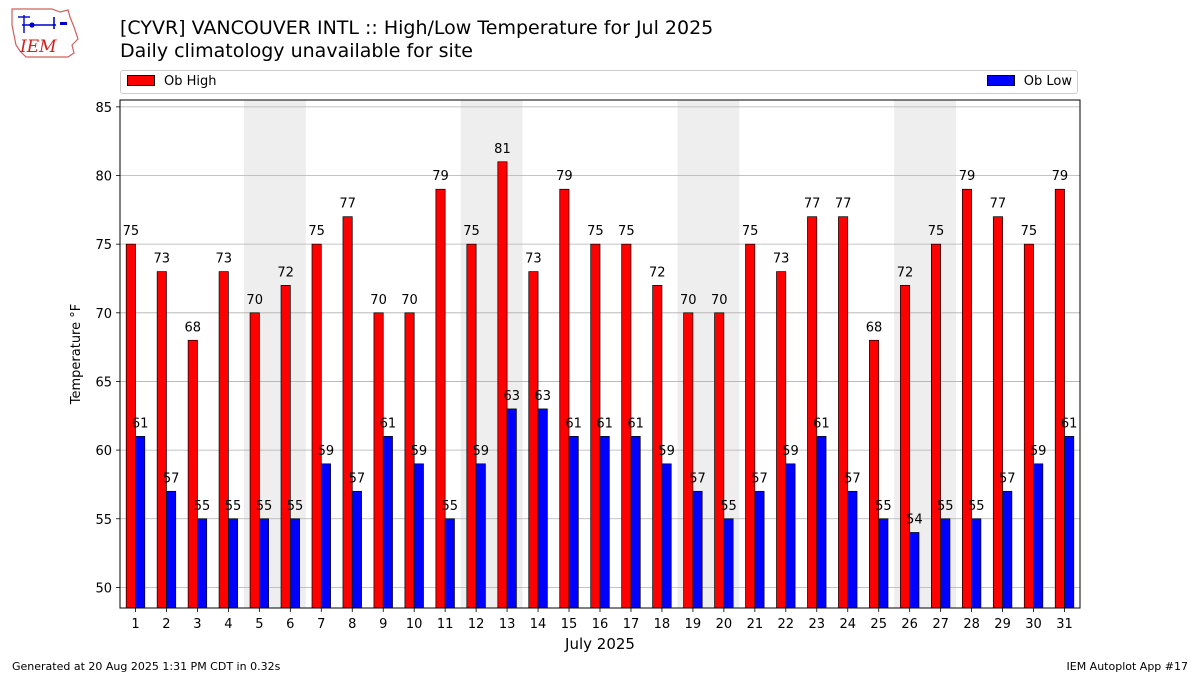  What do you see at coordinates (878, 624) in the screenshot?
I see `x-tick-label: 25` at bounding box center [878, 624].